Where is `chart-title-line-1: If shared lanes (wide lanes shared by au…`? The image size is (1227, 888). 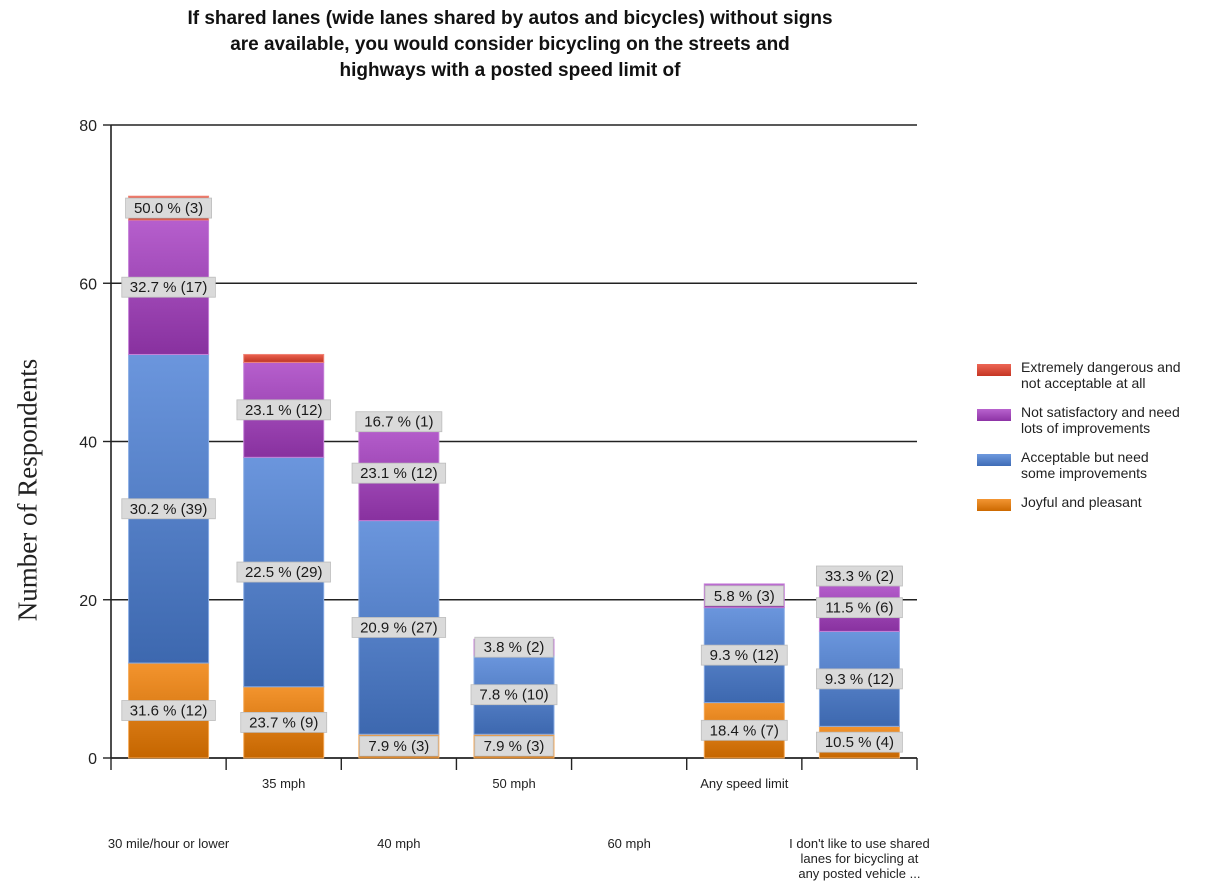
chart-title-line-1: If shared lanes (wide lanes shared by au… is located at coordinates (510, 18).